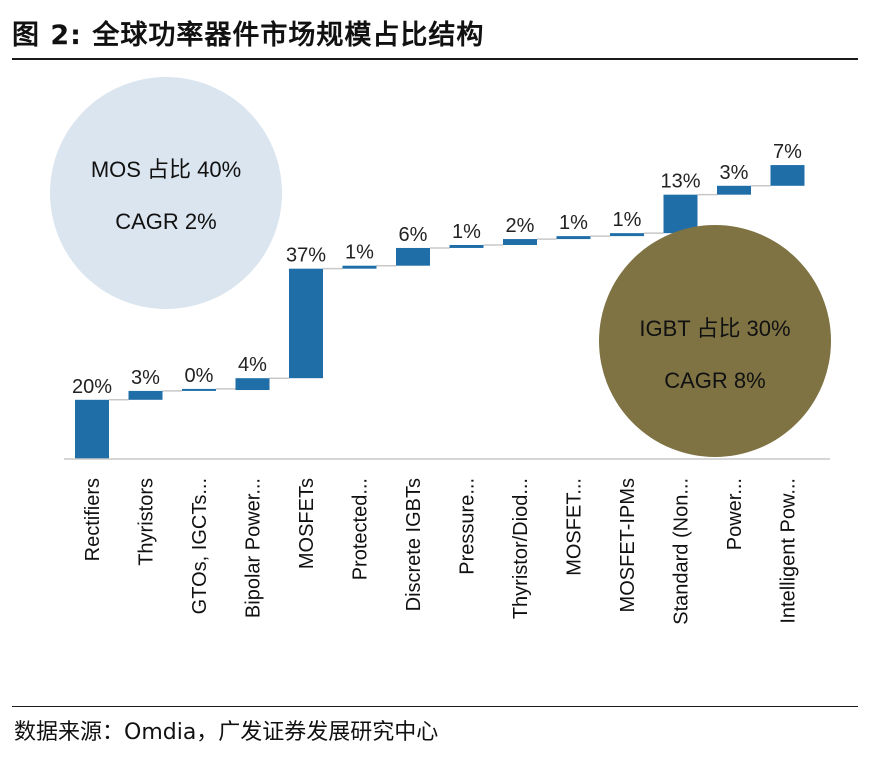  Describe the element at coordinates (166, 169) in the screenshot. I see `mos-share-text: MOS 占比 40%` at that location.